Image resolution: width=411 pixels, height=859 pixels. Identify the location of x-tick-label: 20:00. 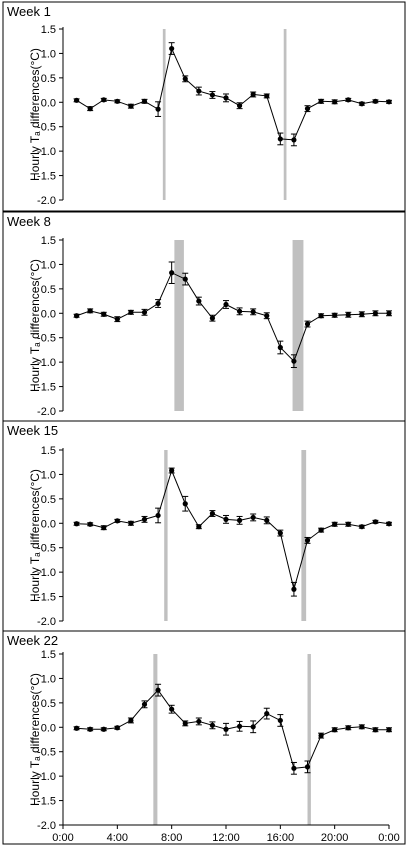
(335, 838).